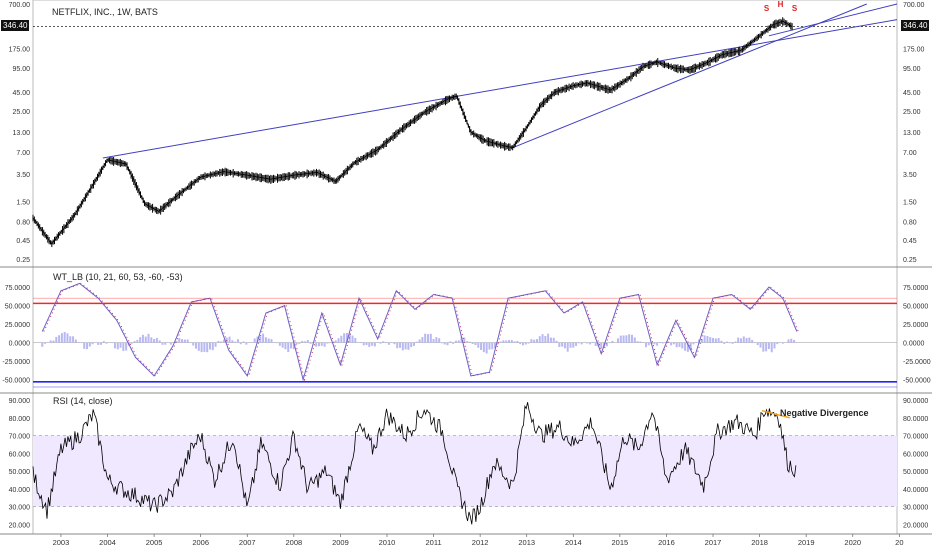  I want to click on wt-tick-left-3: 0.0000, so click(20, 344).